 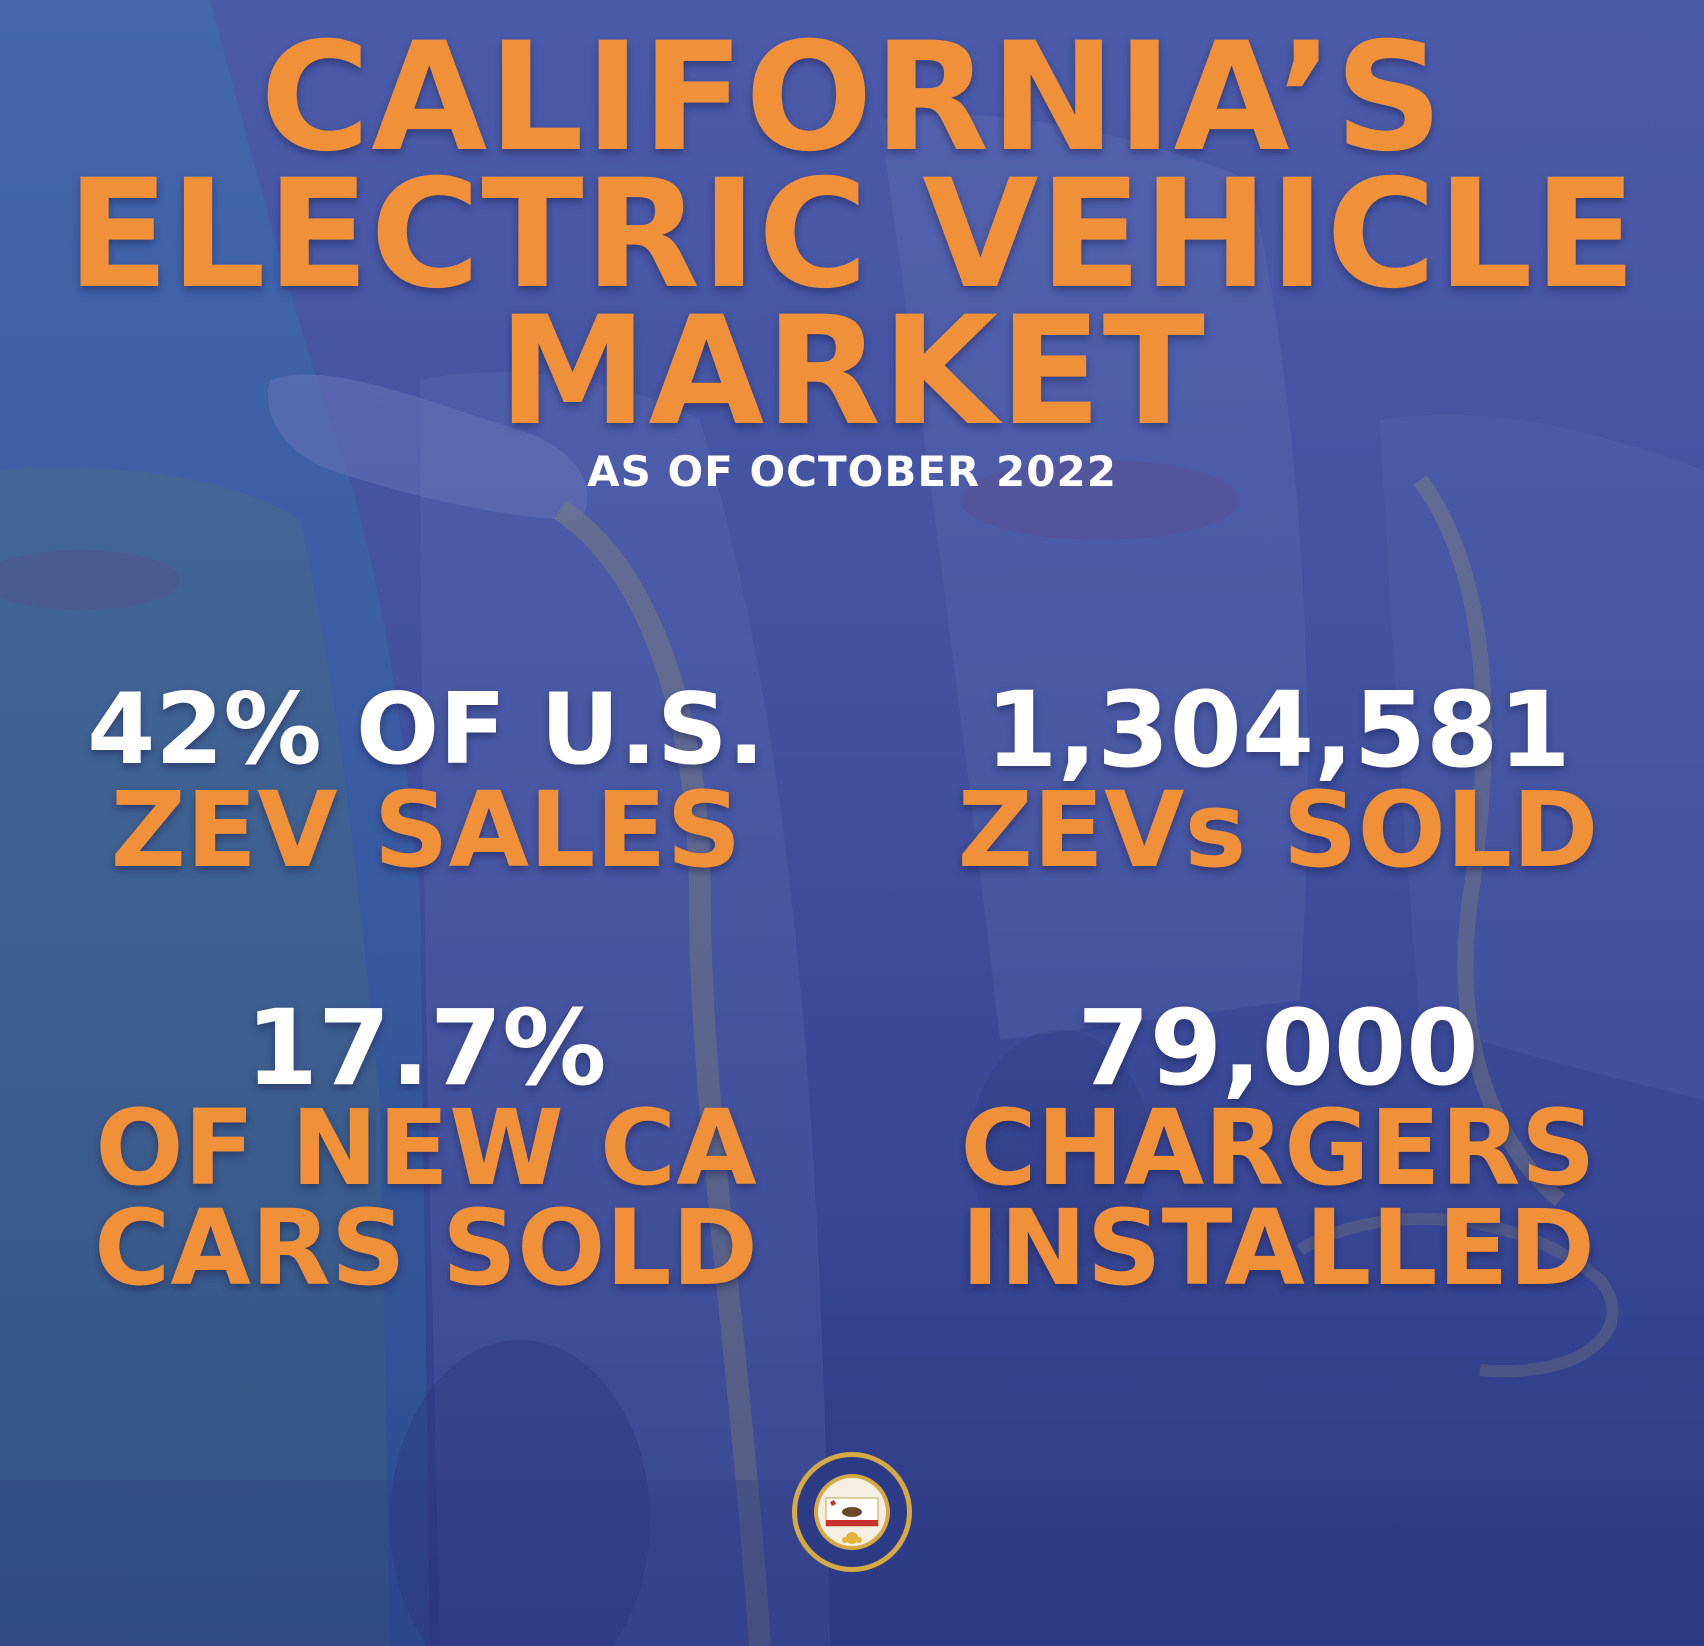 I want to click on stat-value: 42% OF U.S., so click(x=426, y=730).